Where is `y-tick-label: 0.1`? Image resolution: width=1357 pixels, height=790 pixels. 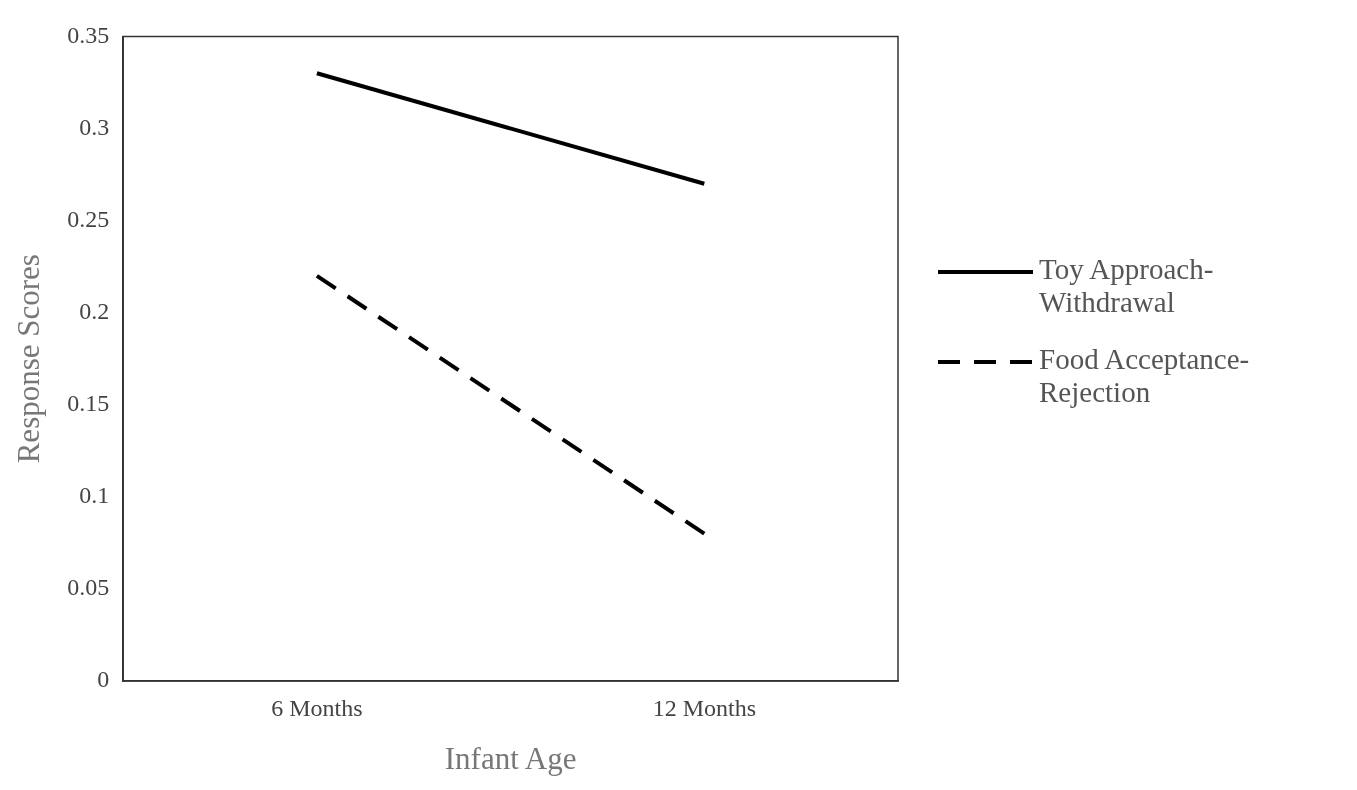
y-tick-label: 0.1 is located at coordinates (94, 495).